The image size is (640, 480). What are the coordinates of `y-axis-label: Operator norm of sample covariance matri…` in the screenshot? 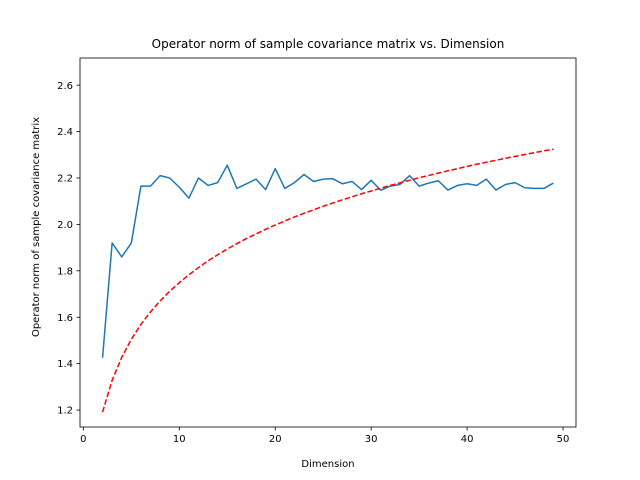 It's located at (36, 227).